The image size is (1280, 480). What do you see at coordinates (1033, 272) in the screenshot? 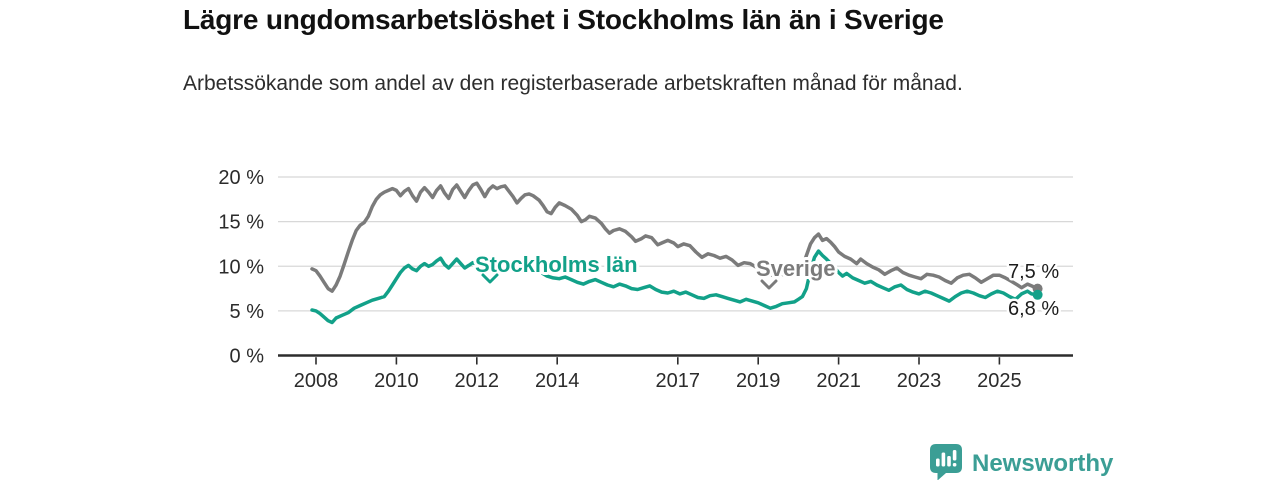
I see `end-value-label-sverige: 7,5 %` at bounding box center [1033, 272].